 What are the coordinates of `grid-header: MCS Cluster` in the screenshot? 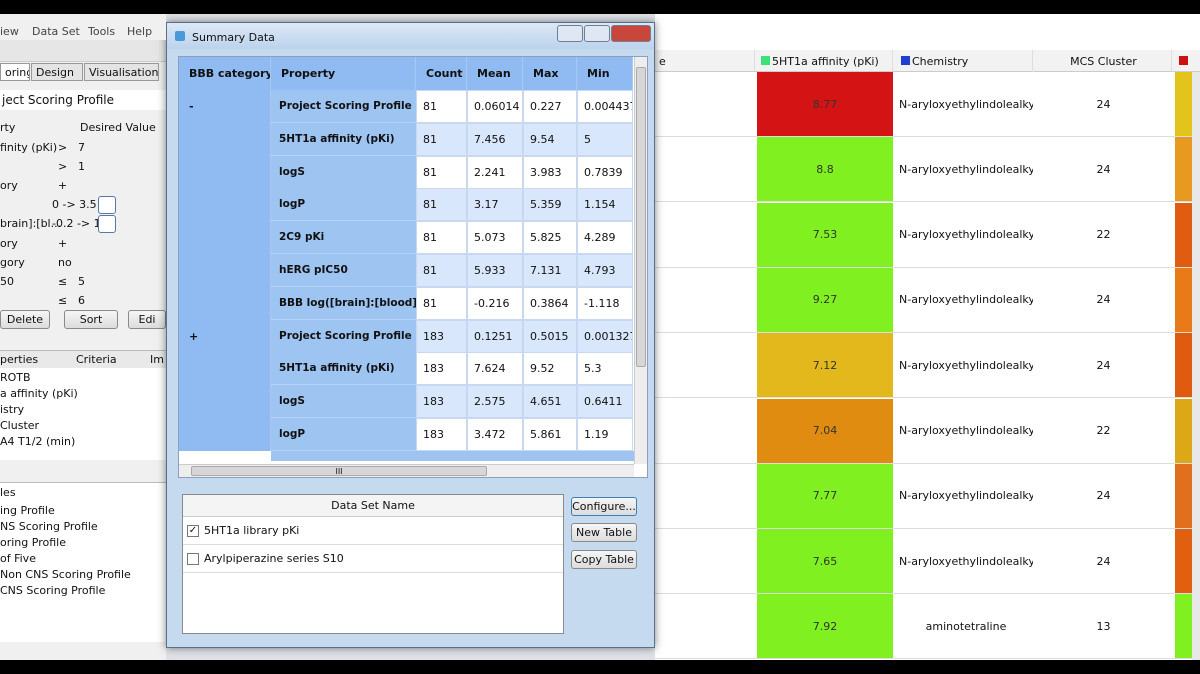 It's located at (1103, 61).